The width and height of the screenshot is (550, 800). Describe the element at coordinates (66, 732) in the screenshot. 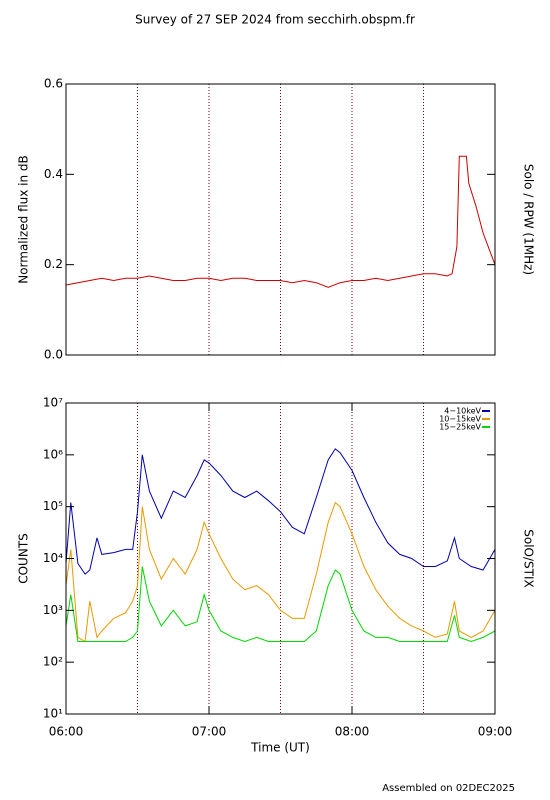

I see `x-tick-label: 06:00` at that location.